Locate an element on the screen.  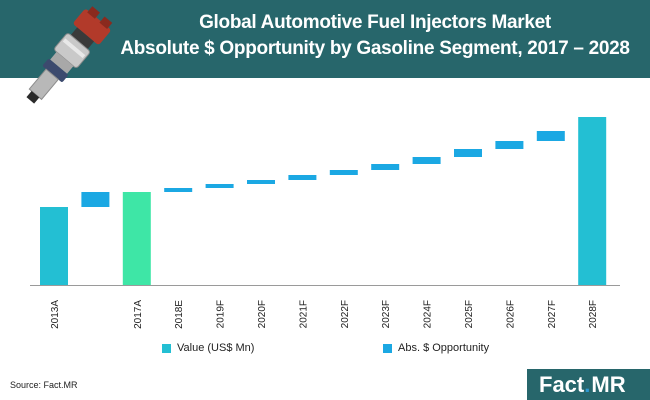
x-tick-label-2023F: 2023F is located at coordinates (386, 314).